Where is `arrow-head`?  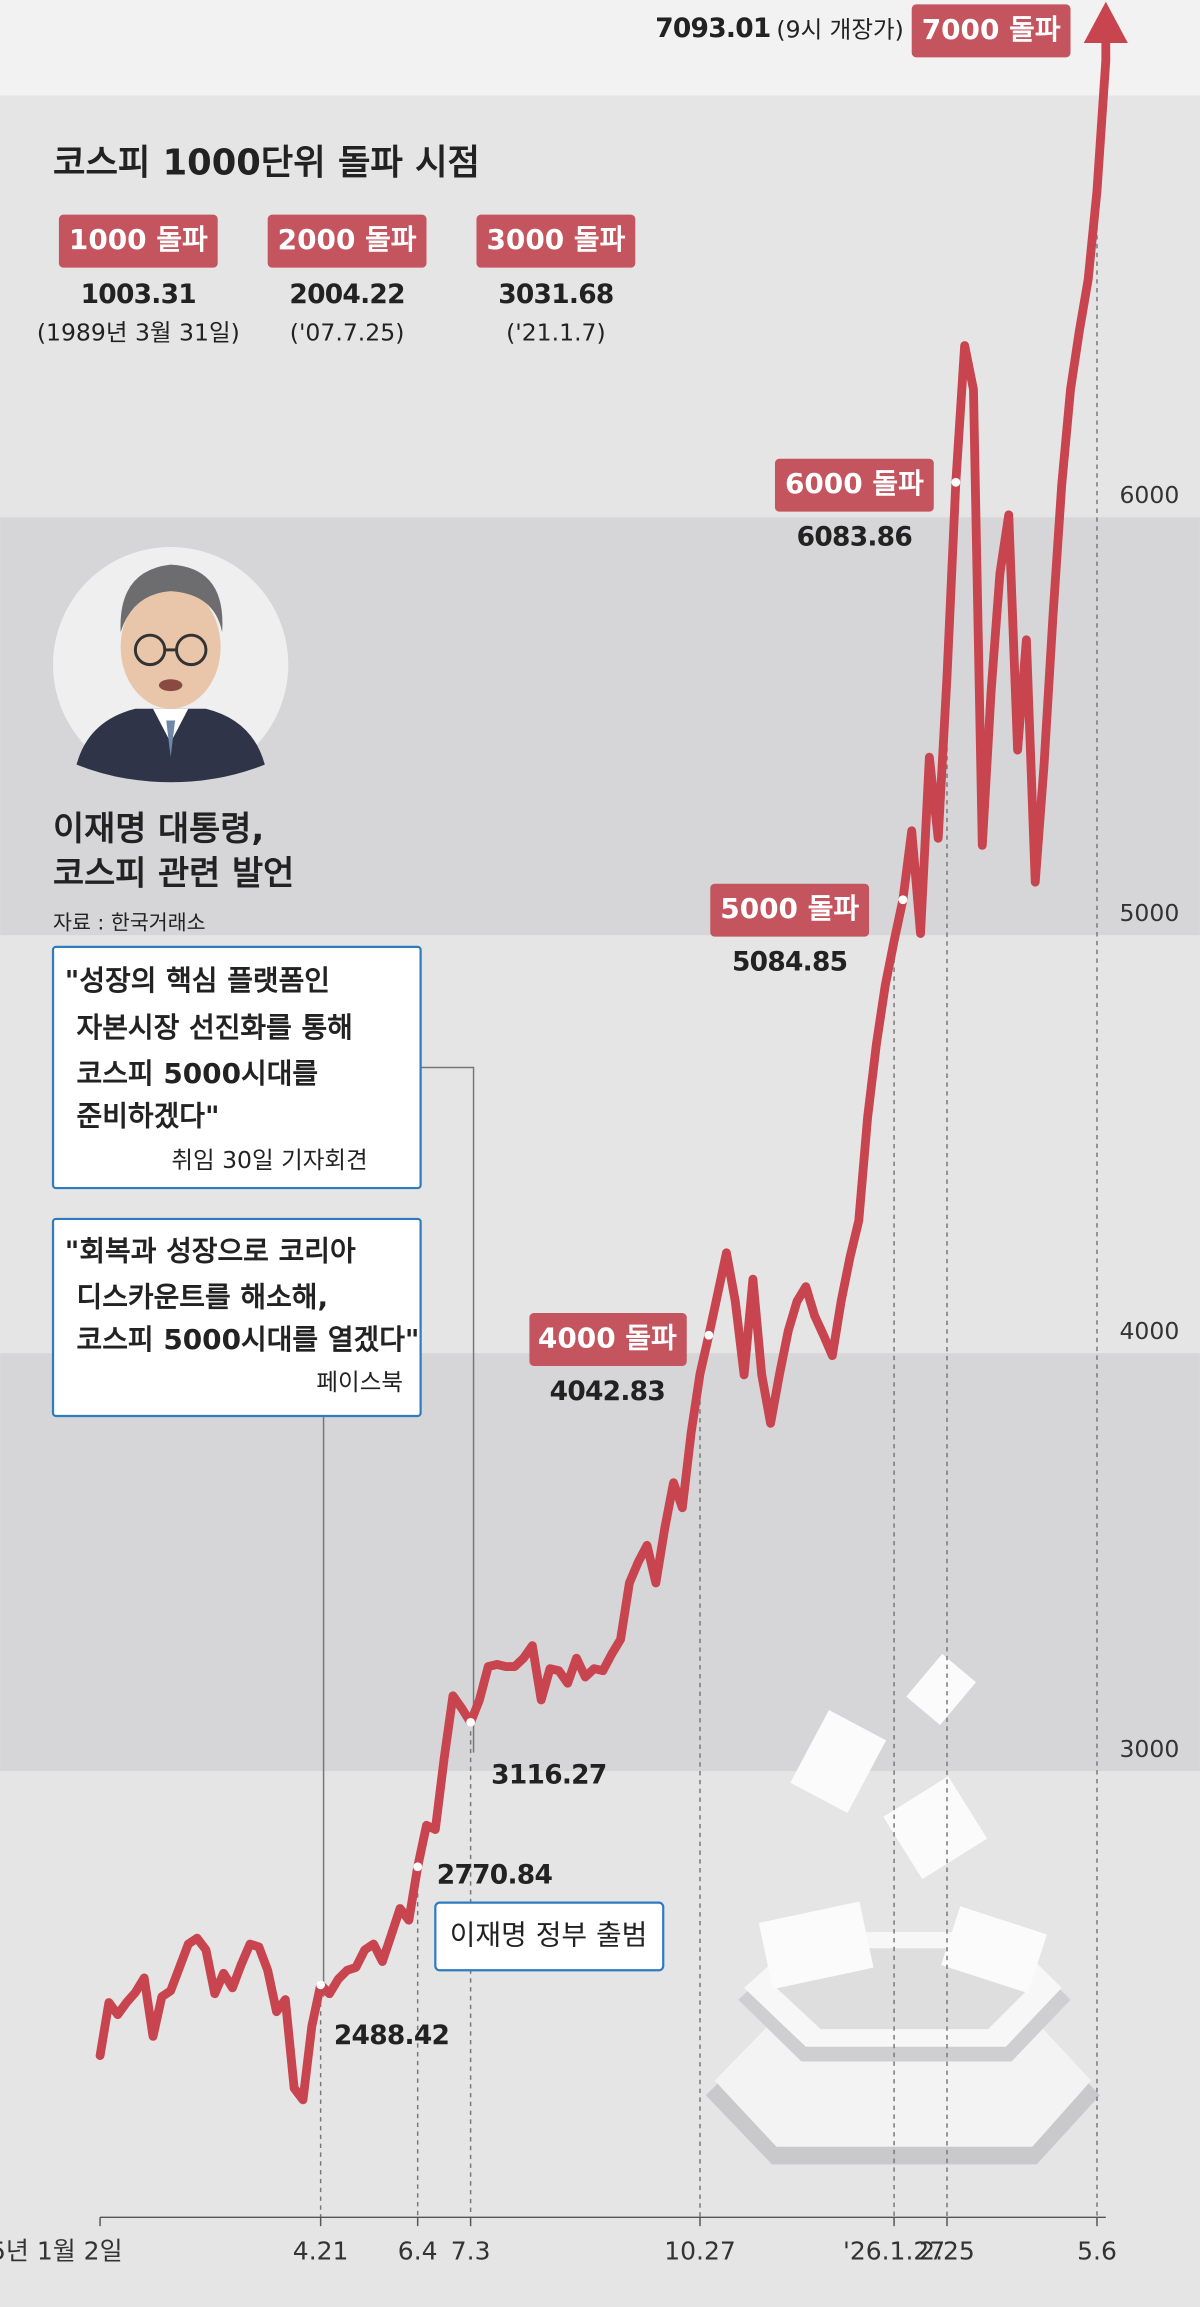 arrow-head is located at coordinates (1105, 31).